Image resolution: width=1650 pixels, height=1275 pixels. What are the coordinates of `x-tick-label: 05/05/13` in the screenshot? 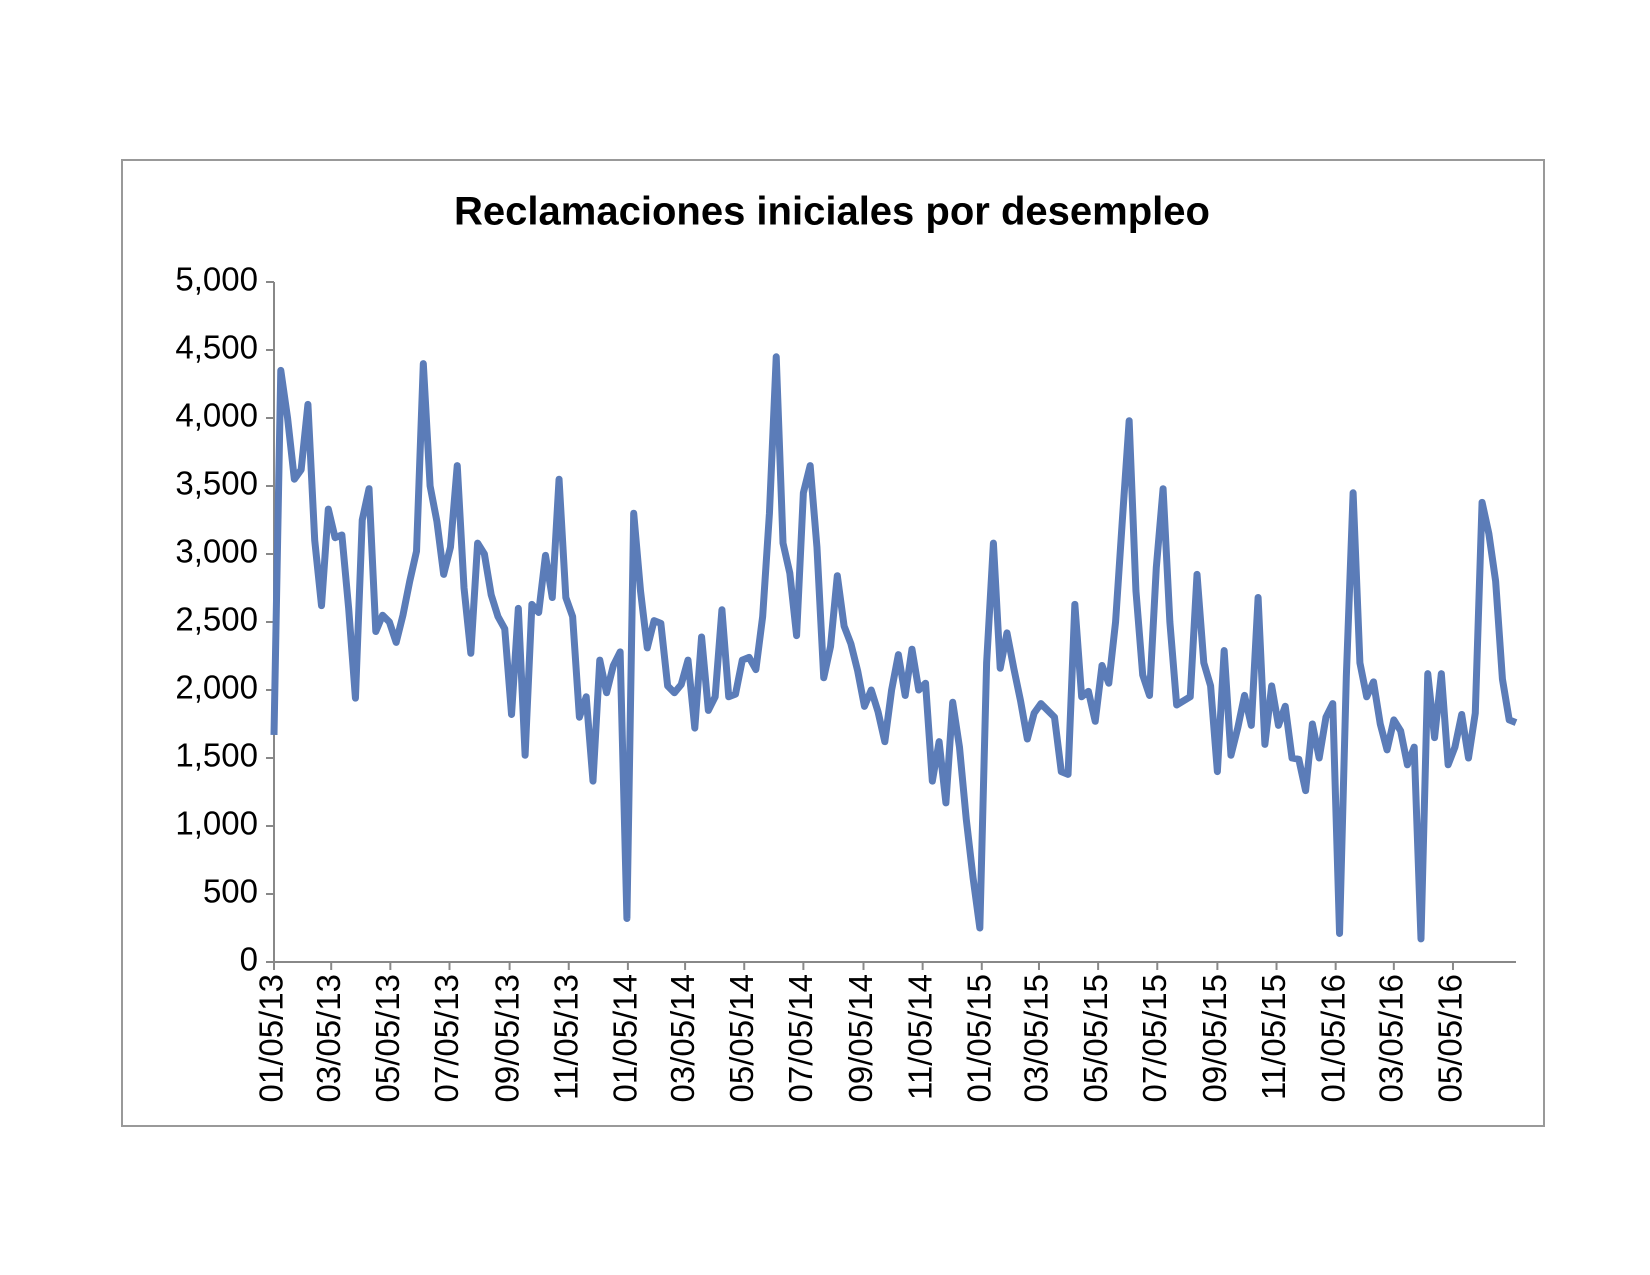 It's located at (387, 1038).